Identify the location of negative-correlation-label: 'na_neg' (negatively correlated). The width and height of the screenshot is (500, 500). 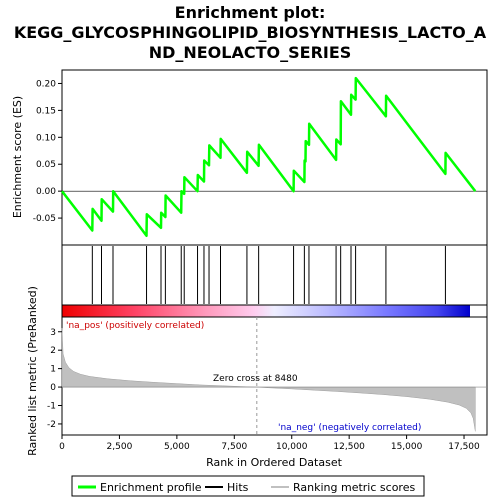
(349, 428).